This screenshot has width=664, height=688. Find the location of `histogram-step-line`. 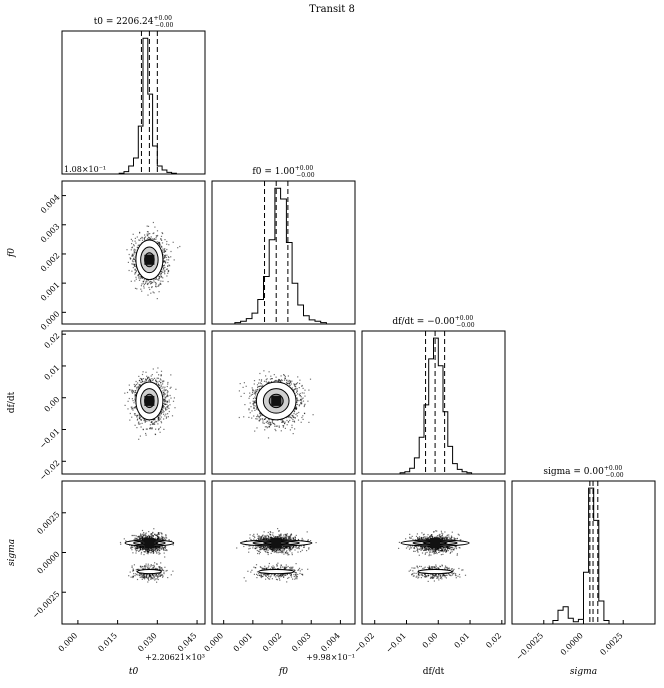

histogram-step-line is located at coordinates (283, 256).